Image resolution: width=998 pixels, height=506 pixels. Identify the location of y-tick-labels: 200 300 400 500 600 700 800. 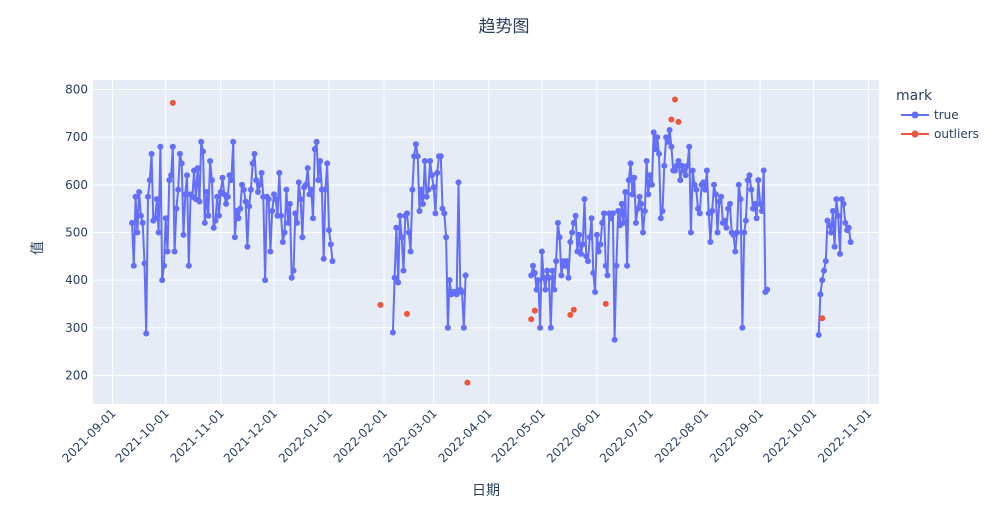
(76, 233).